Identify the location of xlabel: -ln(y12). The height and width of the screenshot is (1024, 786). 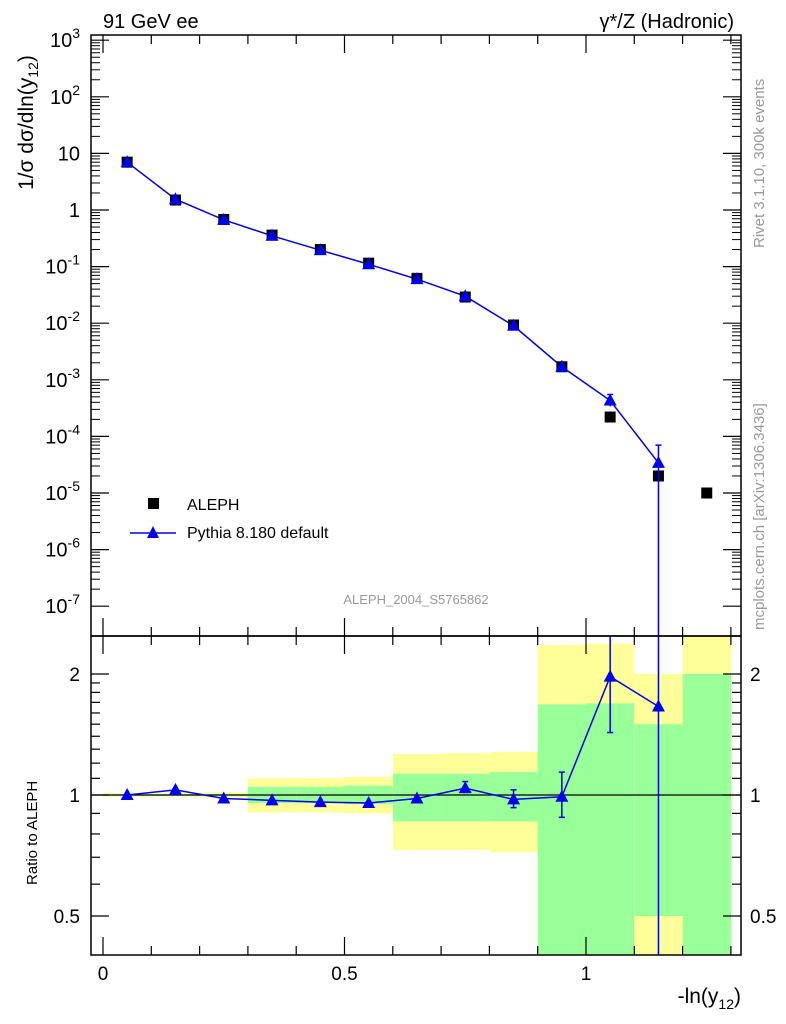
(709, 998).